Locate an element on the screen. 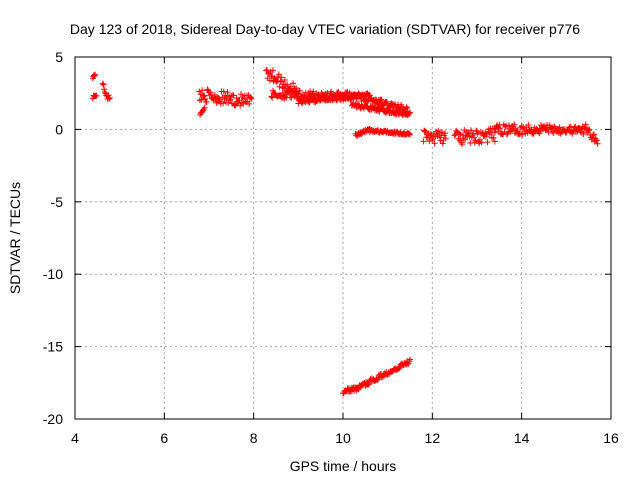 The image size is (640, 480). y-tick-label: -15 is located at coordinates (53, 347).